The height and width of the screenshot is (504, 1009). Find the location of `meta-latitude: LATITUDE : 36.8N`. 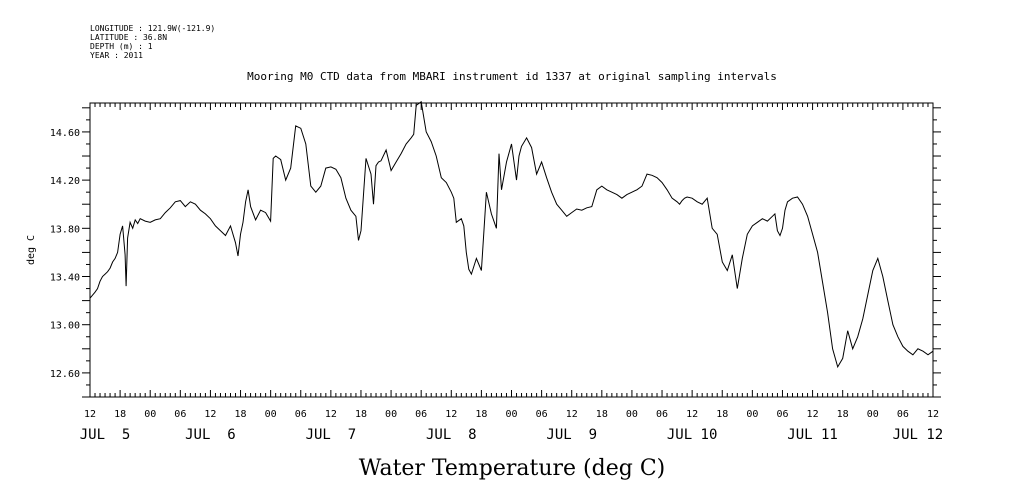

meta-latitude: LATITUDE : 36.8N is located at coordinates (128, 37).